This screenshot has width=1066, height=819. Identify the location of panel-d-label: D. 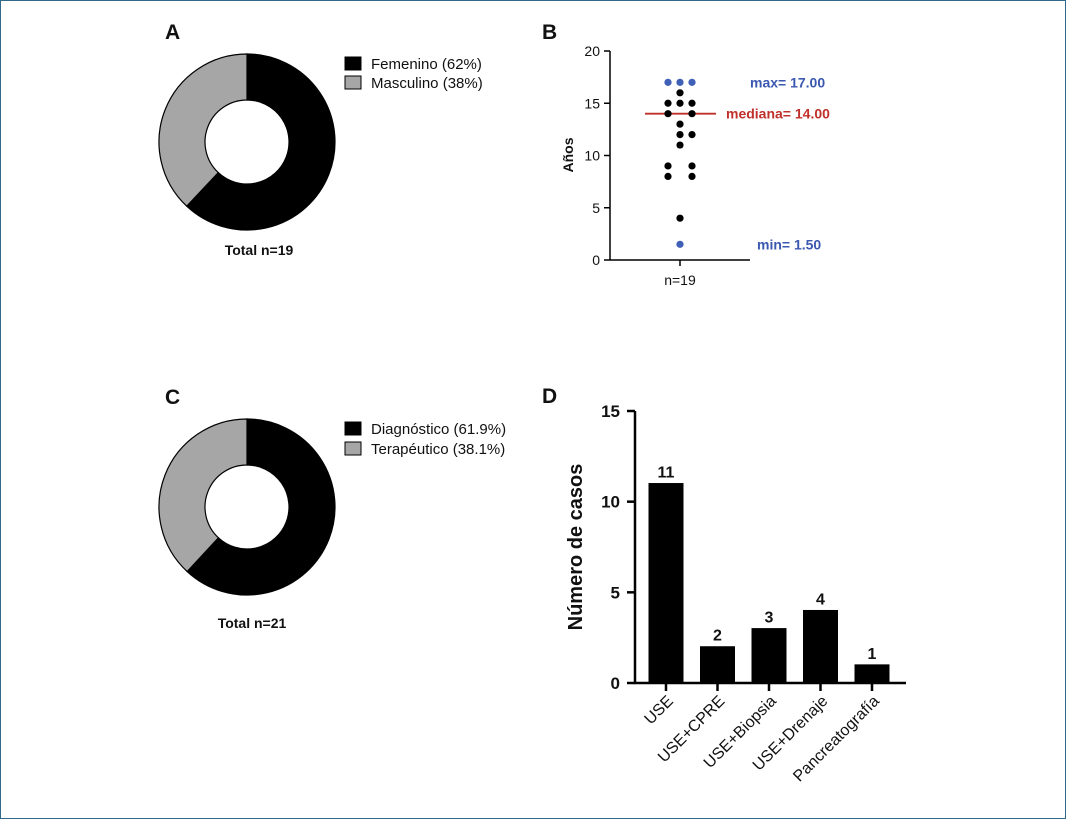
(549, 396).